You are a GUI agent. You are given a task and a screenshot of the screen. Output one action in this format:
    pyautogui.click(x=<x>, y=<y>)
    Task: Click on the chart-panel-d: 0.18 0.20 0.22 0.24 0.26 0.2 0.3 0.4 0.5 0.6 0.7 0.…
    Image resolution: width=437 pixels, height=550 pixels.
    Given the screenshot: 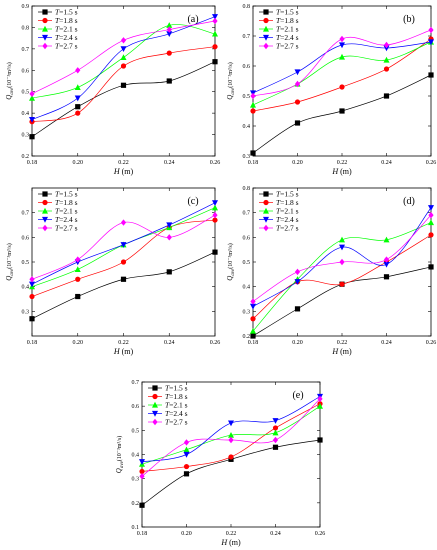 What is the action you would take?
    pyautogui.click(x=331, y=271)
    